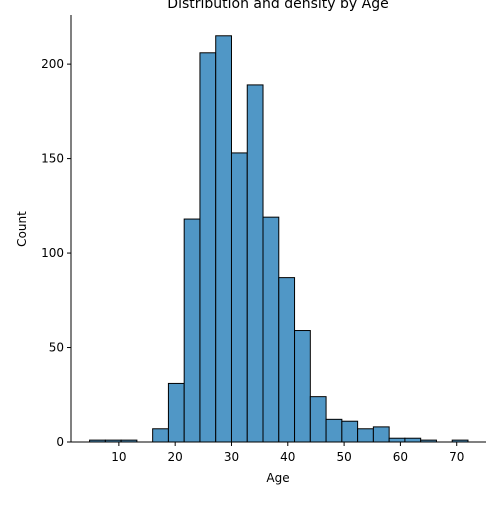  I want to click on x-tick-label: 50, so click(343, 457).